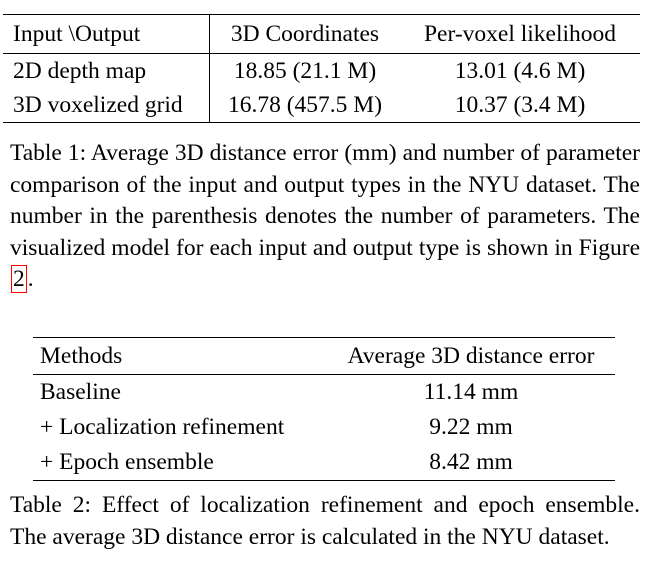 This screenshot has height=584, width=669. Describe the element at coordinates (127, 462) in the screenshot. I see `table-2-method: + Epoch ensemble` at that location.